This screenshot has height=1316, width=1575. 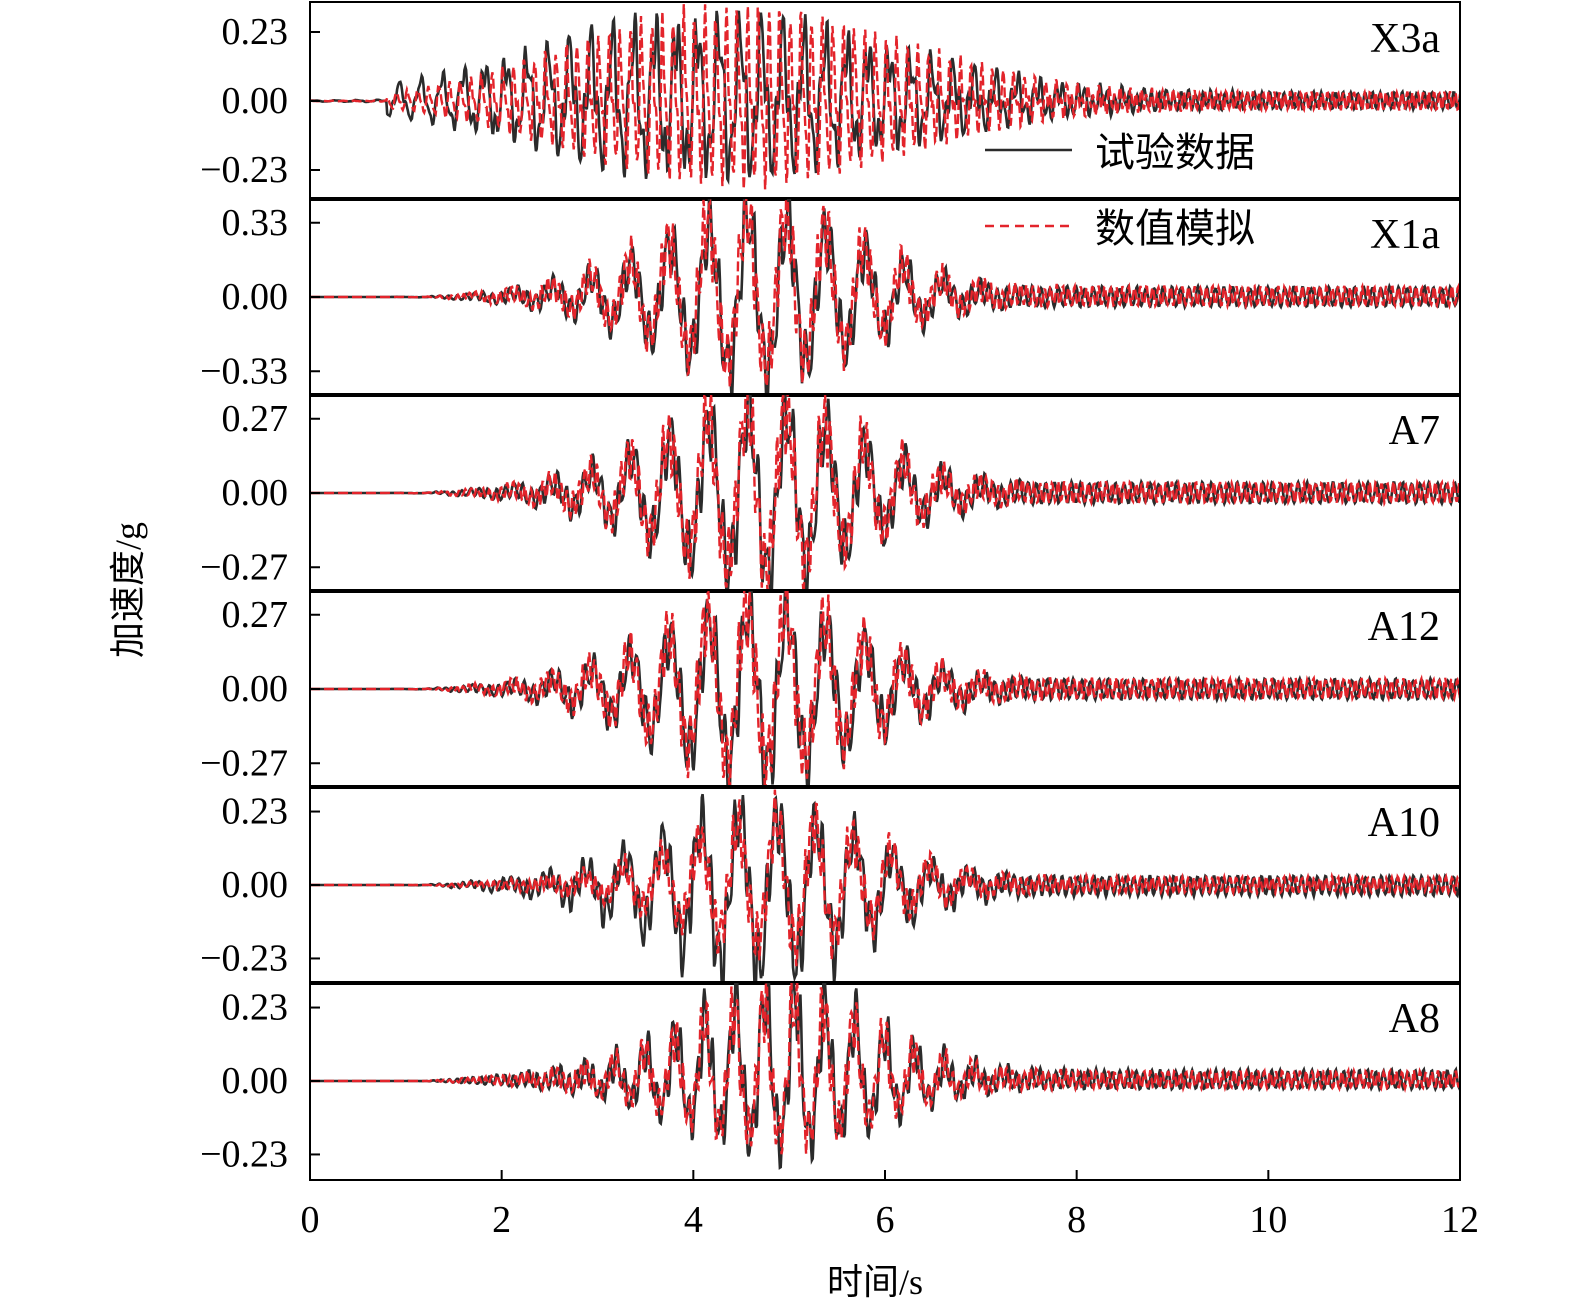 I want to click on y-tick-label: −0.33, so click(x=244, y=371).